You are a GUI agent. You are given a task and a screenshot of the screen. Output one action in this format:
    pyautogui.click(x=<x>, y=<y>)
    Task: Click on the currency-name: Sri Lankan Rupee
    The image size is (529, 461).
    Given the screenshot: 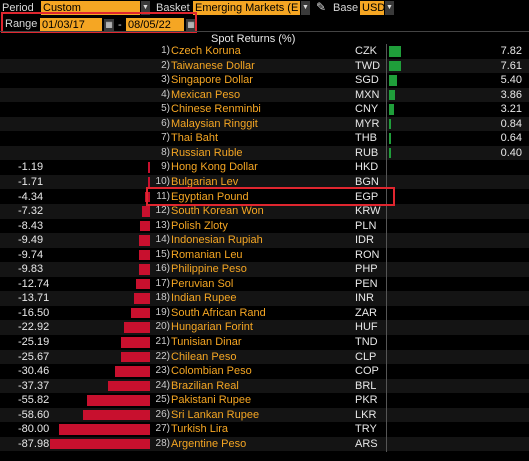 What is the action you would take?
    pyautogui.click(x=215, y=414)
    